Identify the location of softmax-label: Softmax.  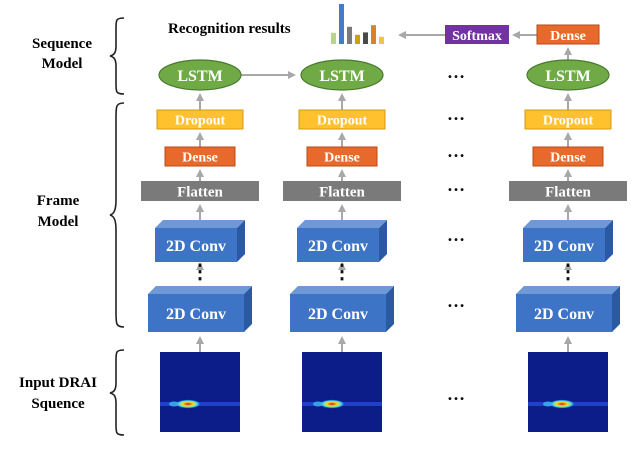
(477, 36).